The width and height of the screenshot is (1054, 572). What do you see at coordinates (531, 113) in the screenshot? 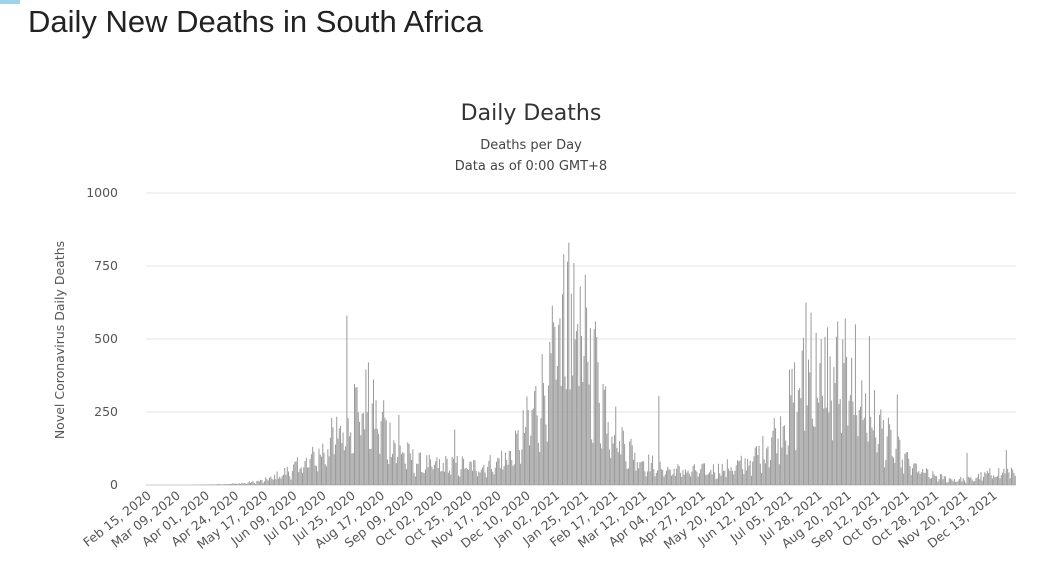
I see `chart-title: Daily Deaths` at bounding box center [531, 113].